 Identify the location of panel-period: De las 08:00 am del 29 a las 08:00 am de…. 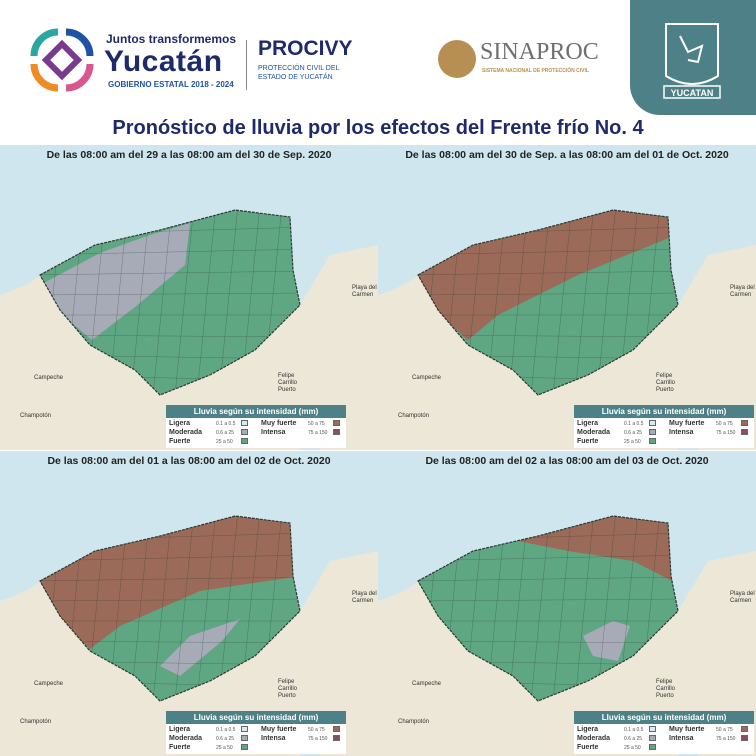
(189, 155).